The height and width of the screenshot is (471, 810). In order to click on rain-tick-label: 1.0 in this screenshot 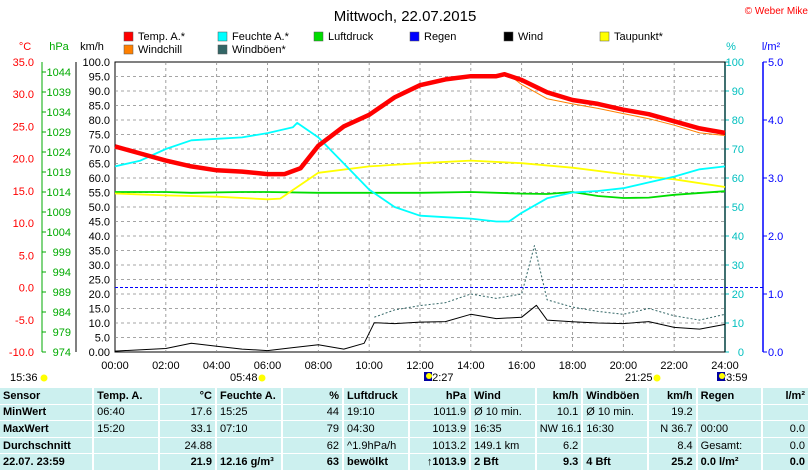, I will do `click(775, 295)`.